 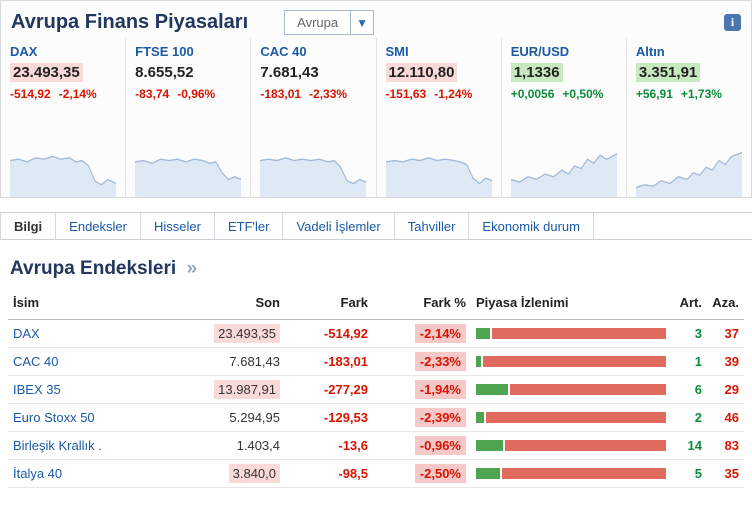 What do you see at coordinates (63, 72) in the screenshot?
I see `card-last-value: 23.493,35` at bounding box center [63, 72].